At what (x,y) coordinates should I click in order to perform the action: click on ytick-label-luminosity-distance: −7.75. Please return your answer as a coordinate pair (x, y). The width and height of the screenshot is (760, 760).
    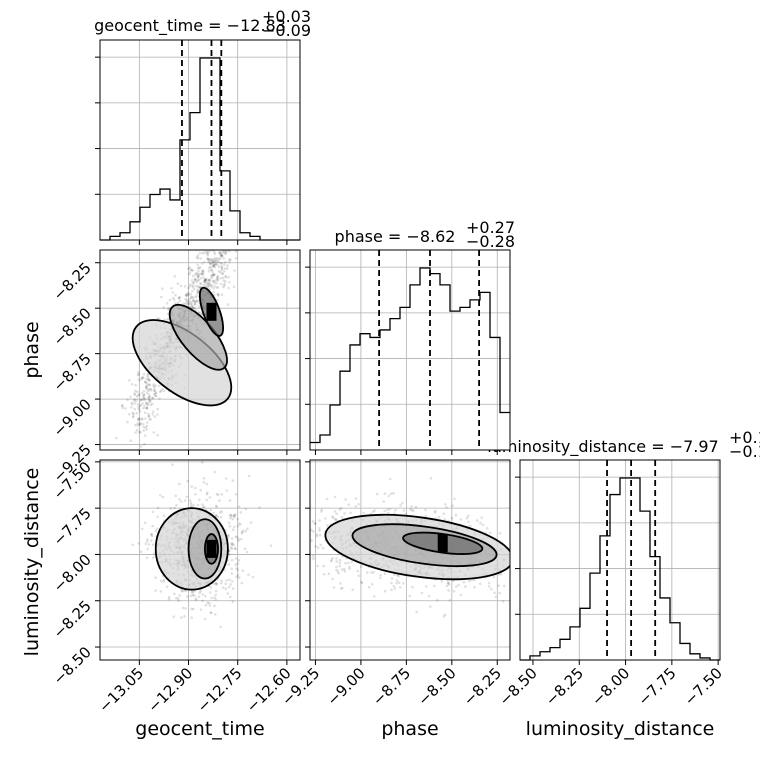
    Looking at the image, I should click on (72, 526).